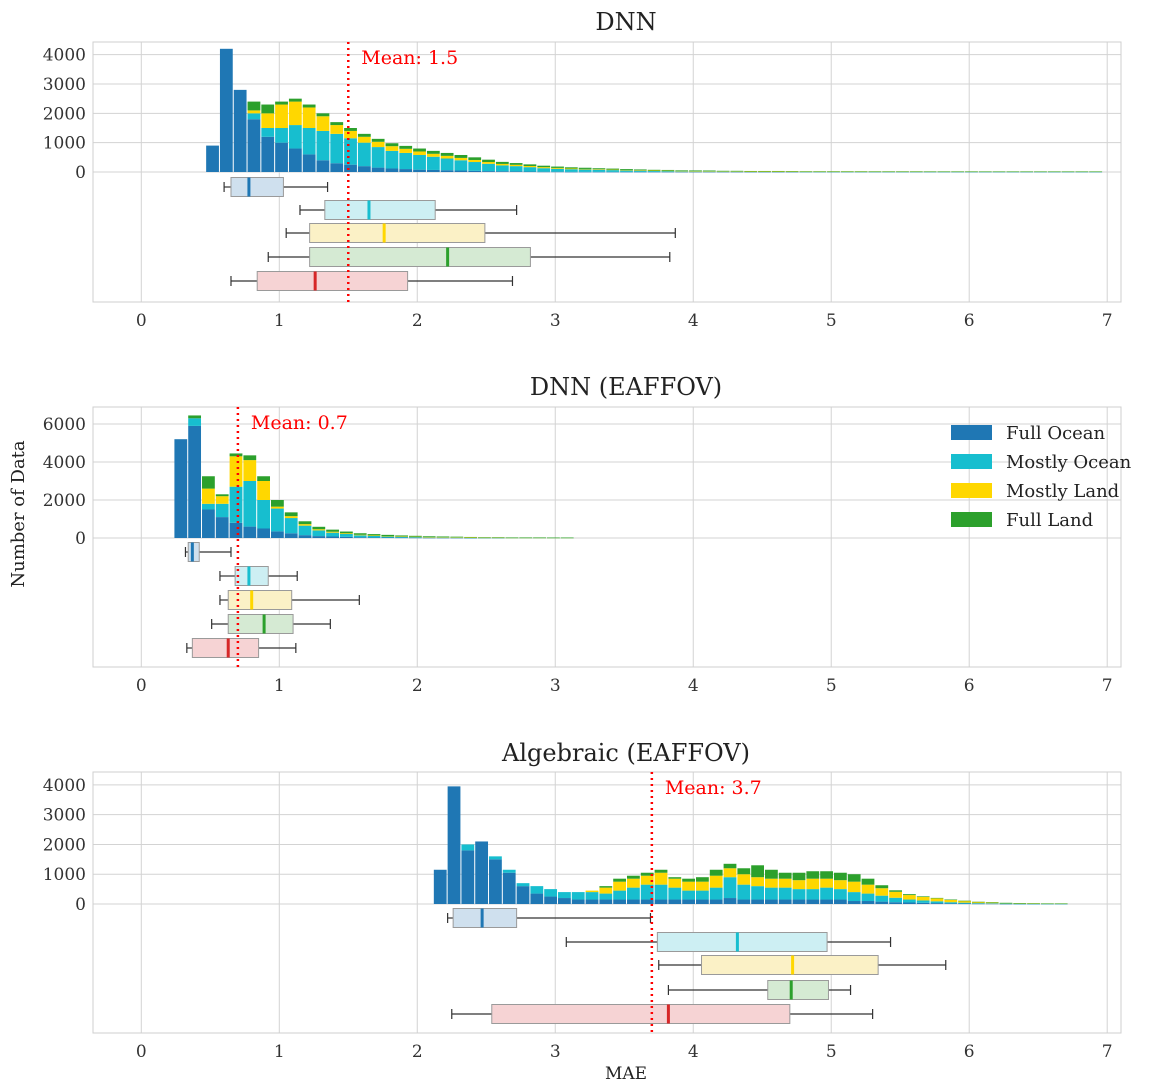 The image size is (1149, 1083). What do you see at coordinates (1056, 433) in the screenshot?
I see `legend-label: Full Ocean` at bounding box center [1056, 433].